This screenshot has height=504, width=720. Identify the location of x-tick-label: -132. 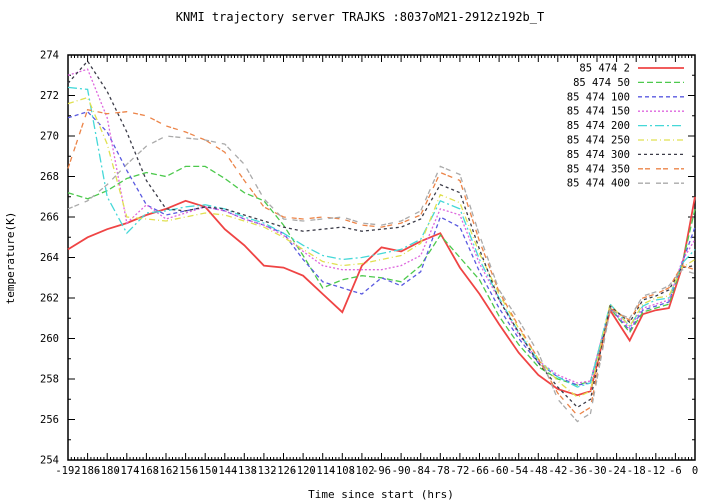
(263, 471).